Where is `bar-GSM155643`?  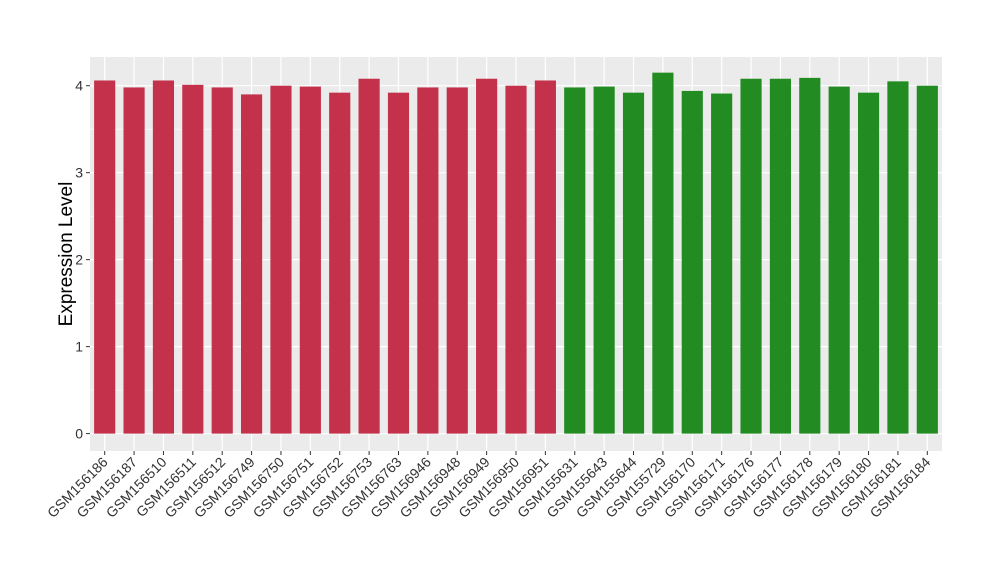 bar-GSM155643 is located at coordinates (604, 260).